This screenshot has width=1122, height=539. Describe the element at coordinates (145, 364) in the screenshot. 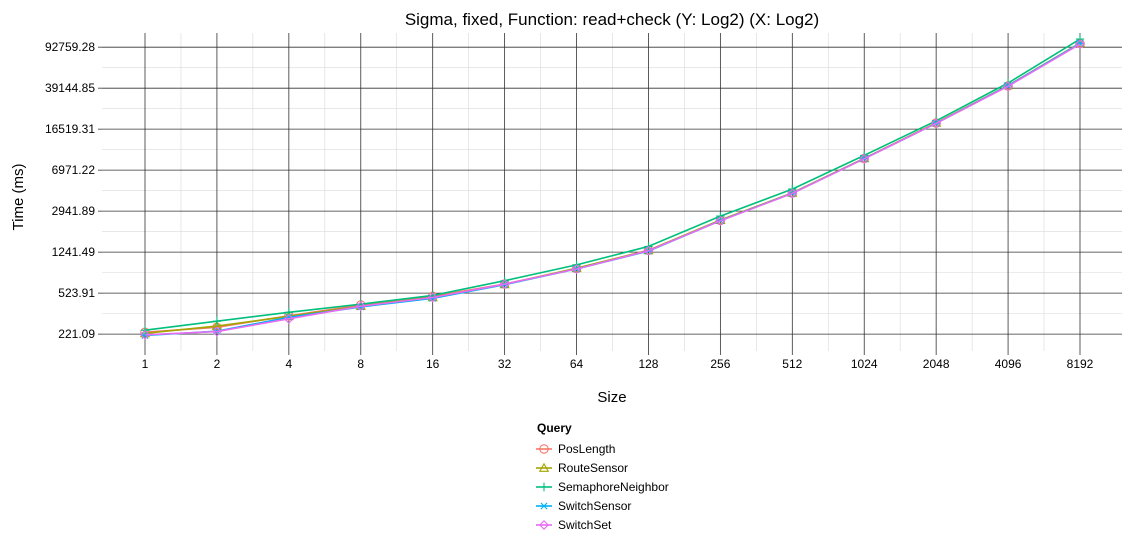

I see `x-tick-label: 1` at that location.